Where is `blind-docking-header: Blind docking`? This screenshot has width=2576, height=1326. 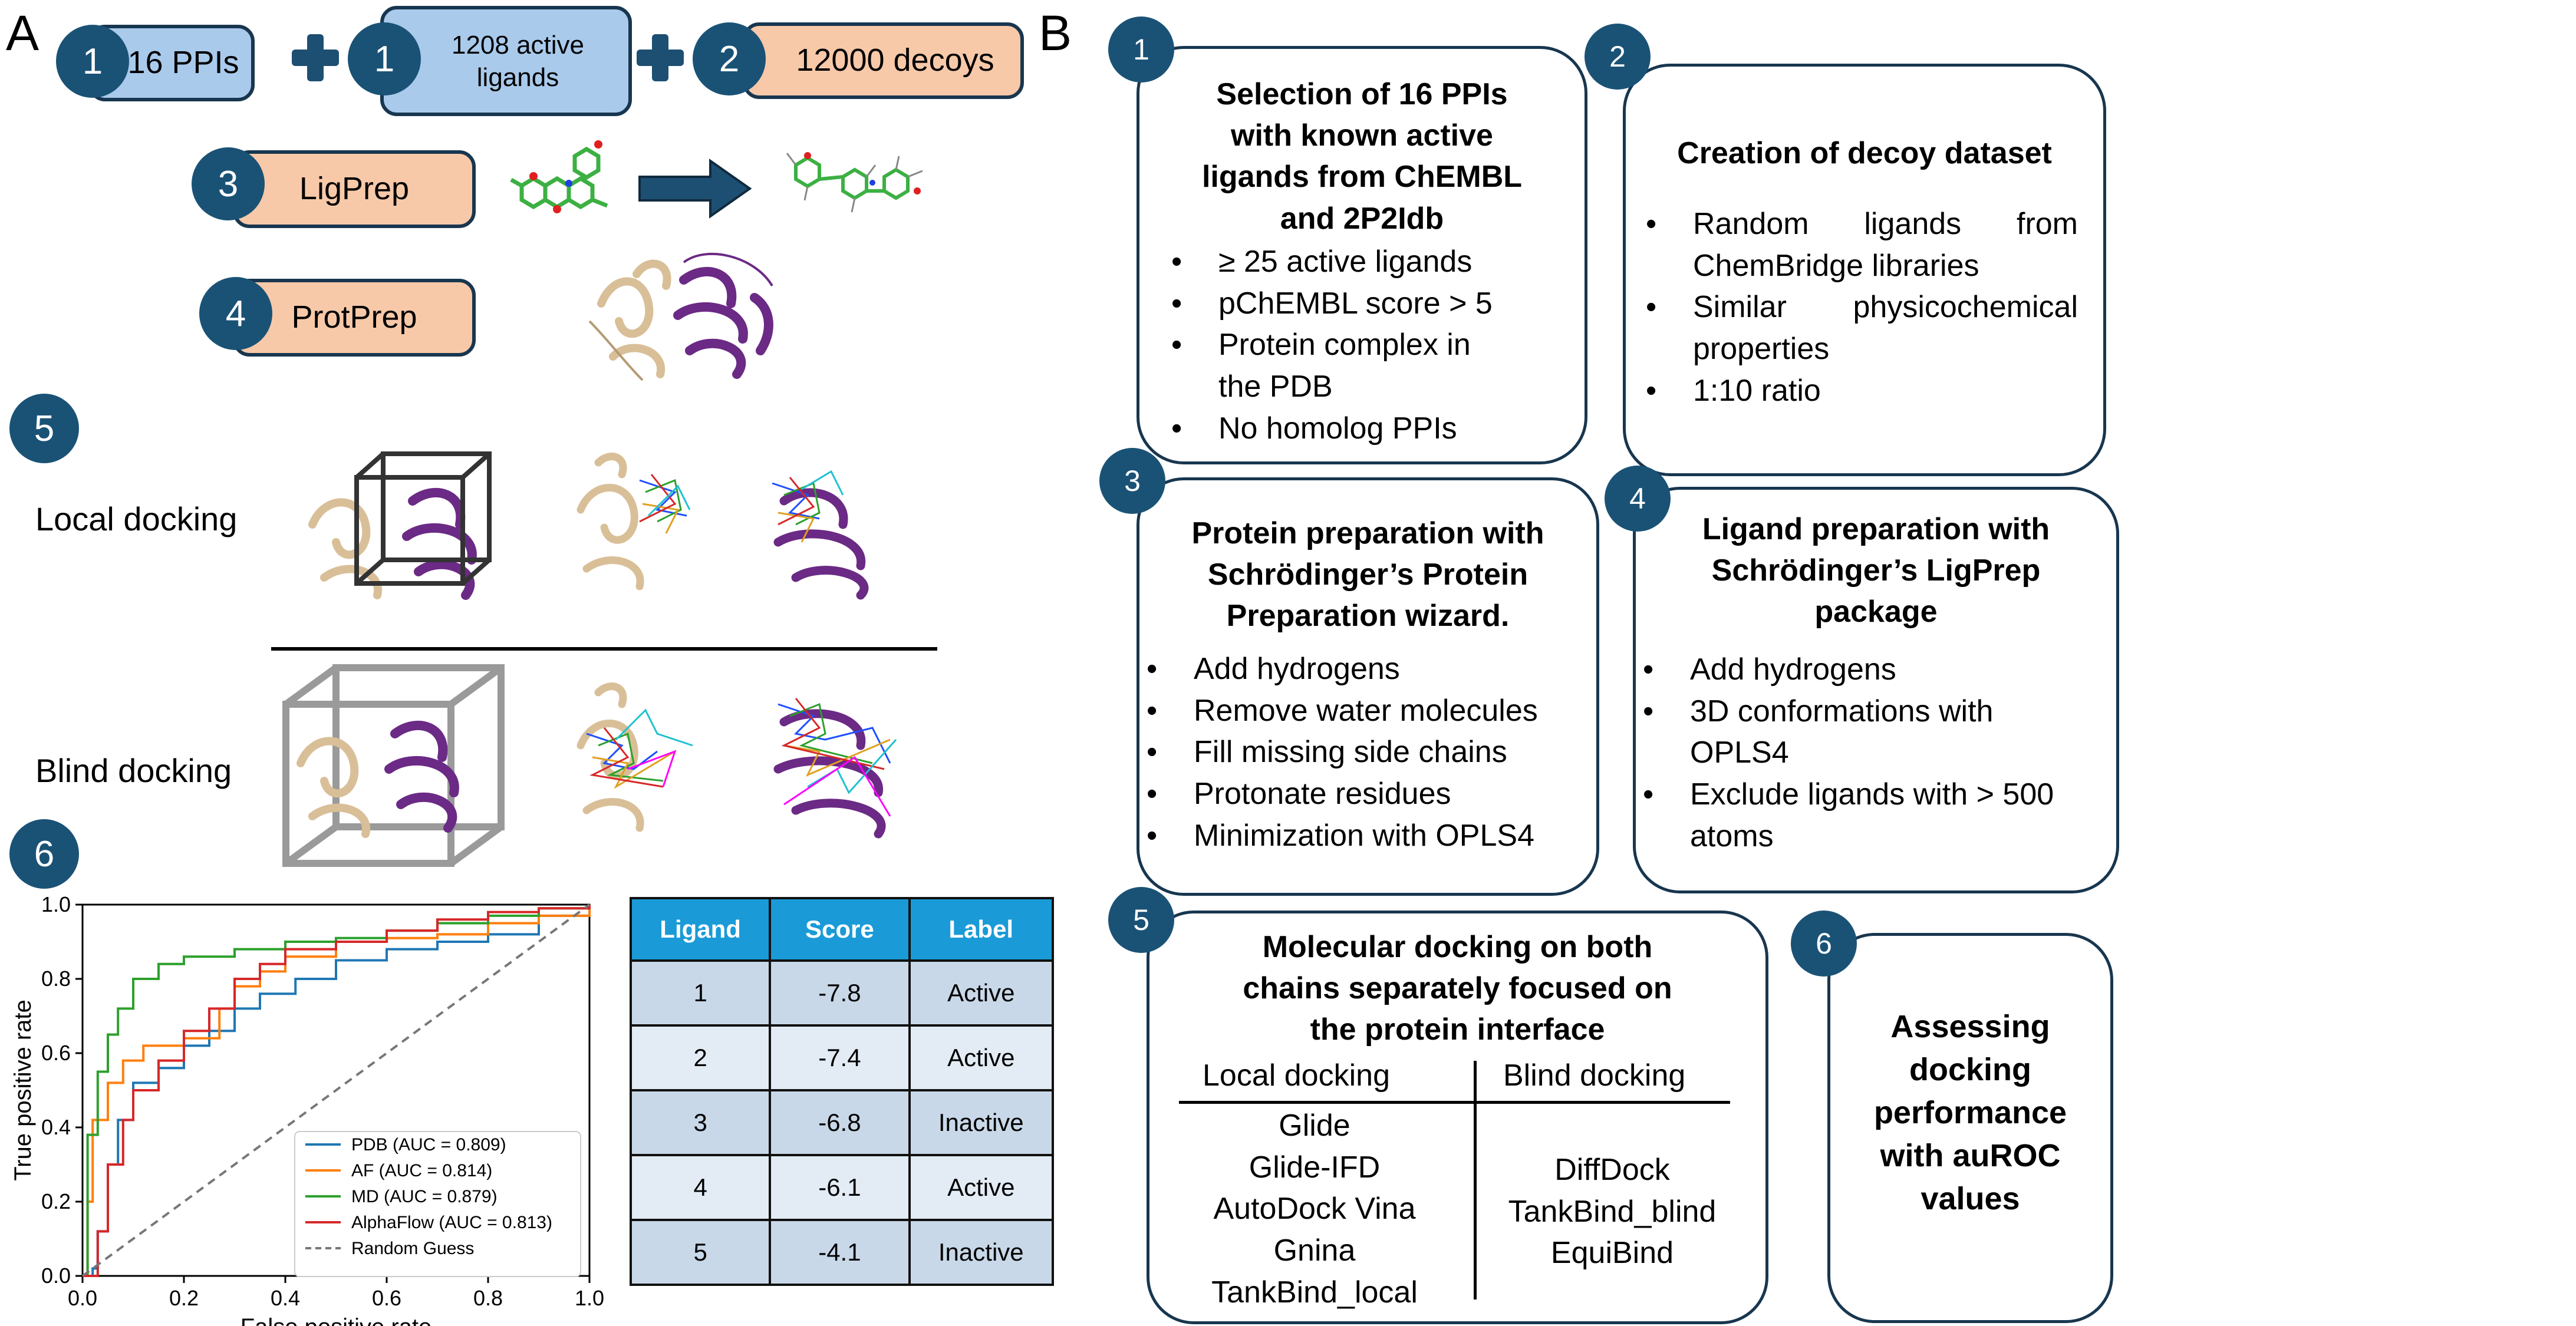 blind-docking-header: Blind docking is located at coordinates (1594, 1075).